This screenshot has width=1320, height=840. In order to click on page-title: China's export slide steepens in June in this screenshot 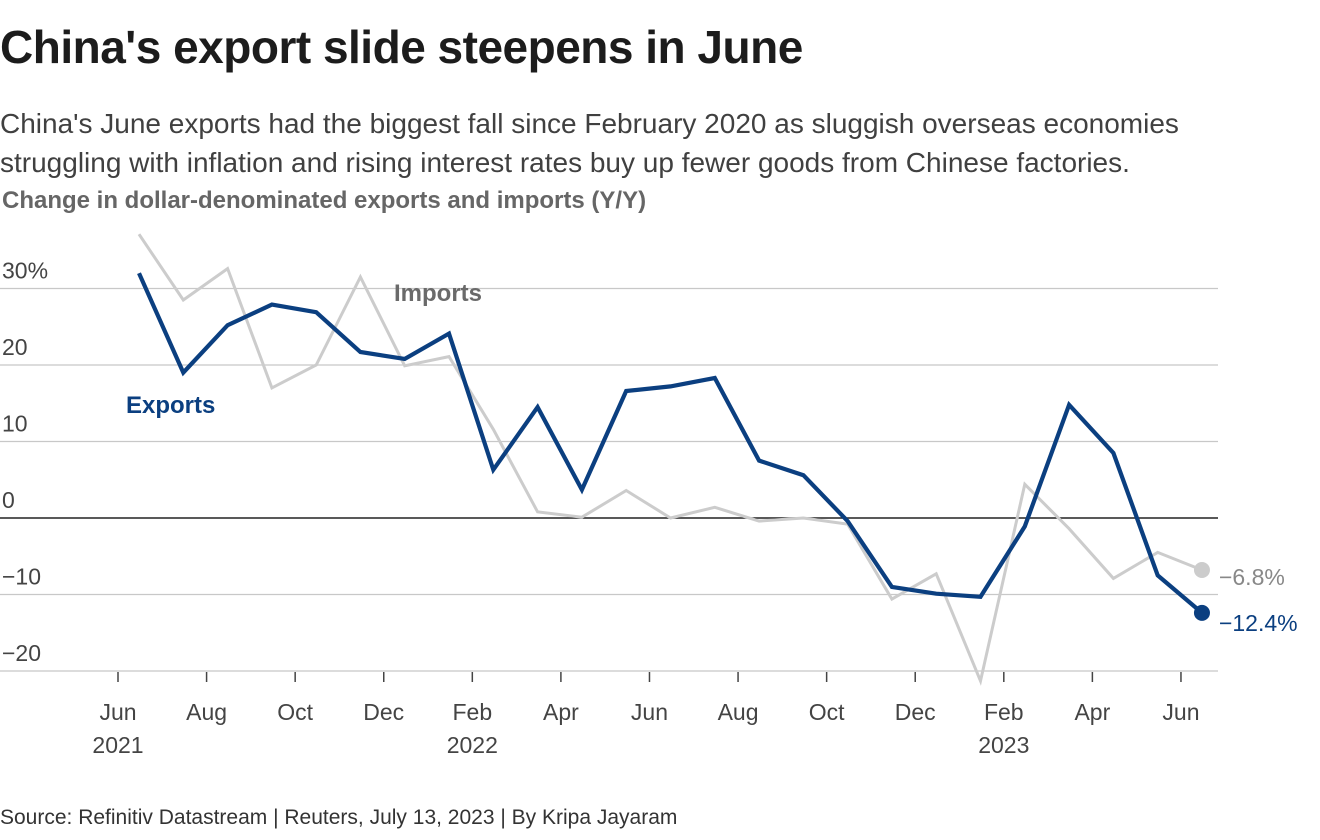, I will do `click(401, 47)`.